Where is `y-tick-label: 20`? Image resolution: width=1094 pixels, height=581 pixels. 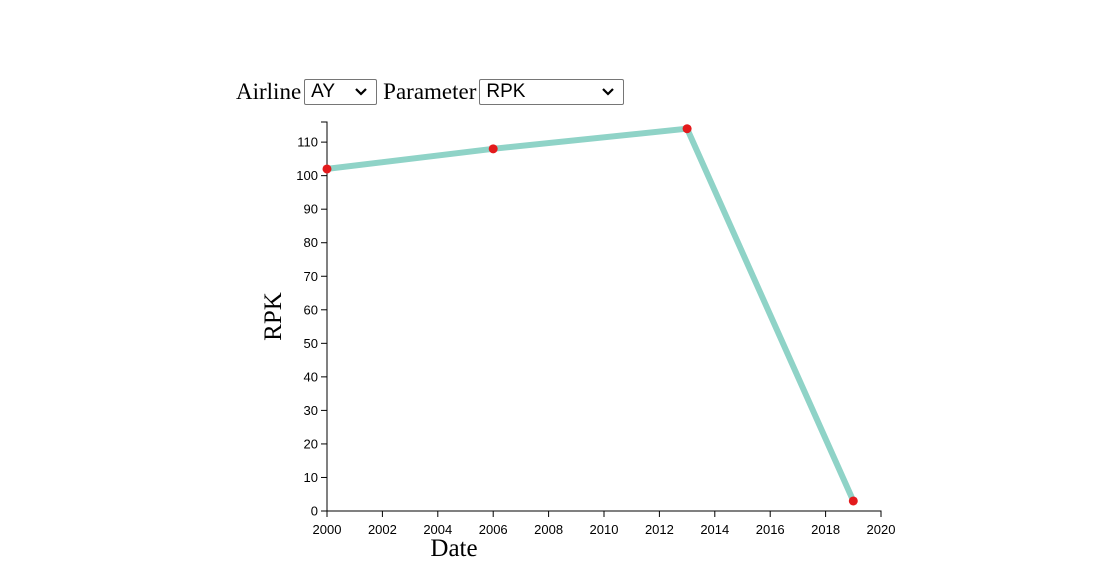 y-tick-label: 20 is located at coordinates (311, 443).